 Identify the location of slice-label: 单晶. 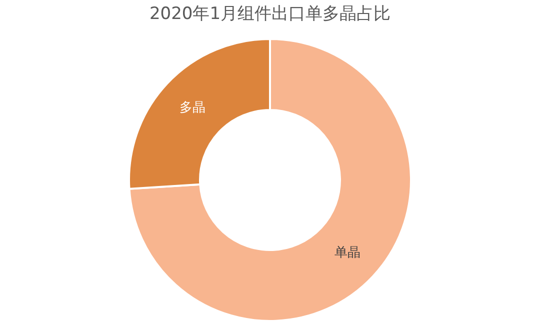
(347, 253).